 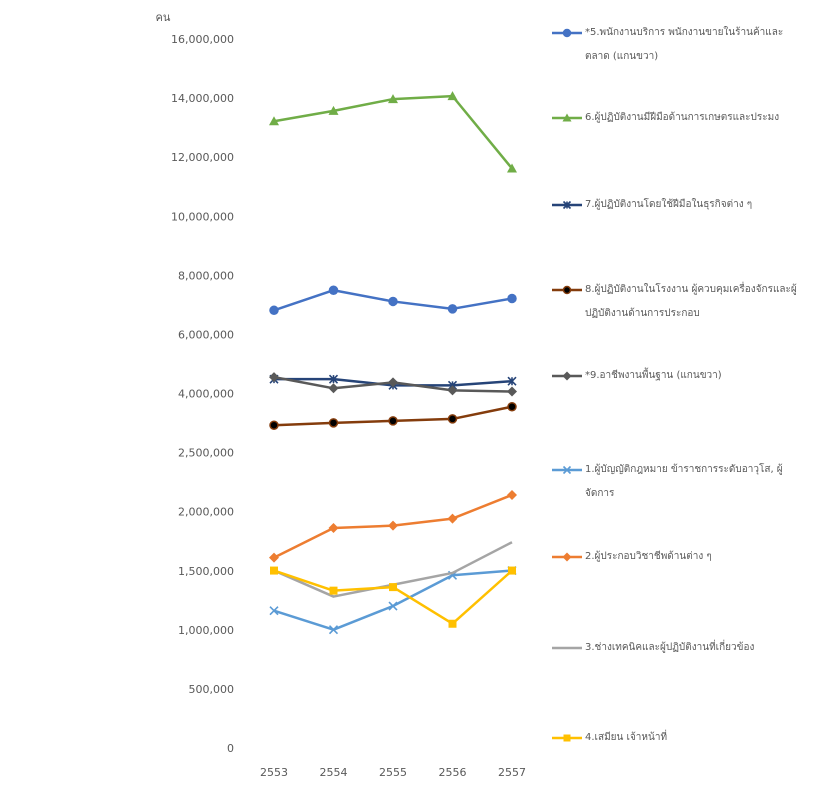 What do you see at coordinates (202, 157) in the screenshot?
I see `y-tick-label: 12,000,000` at bounding box center [202, 157].